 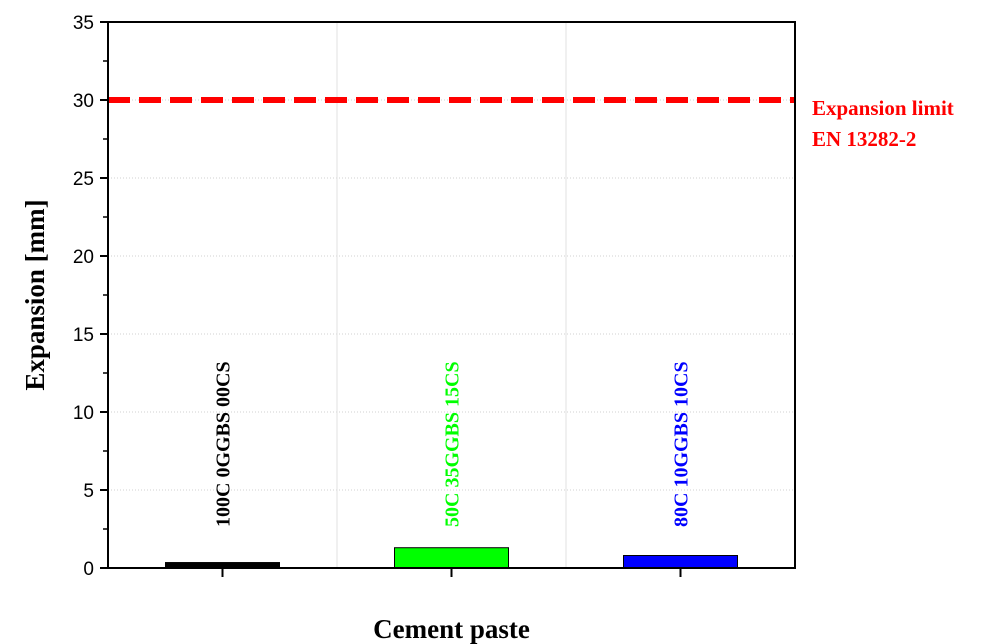 I want to click on bar-category-label: 50C 35GGBS 15CS, so click(x=453, y=444).